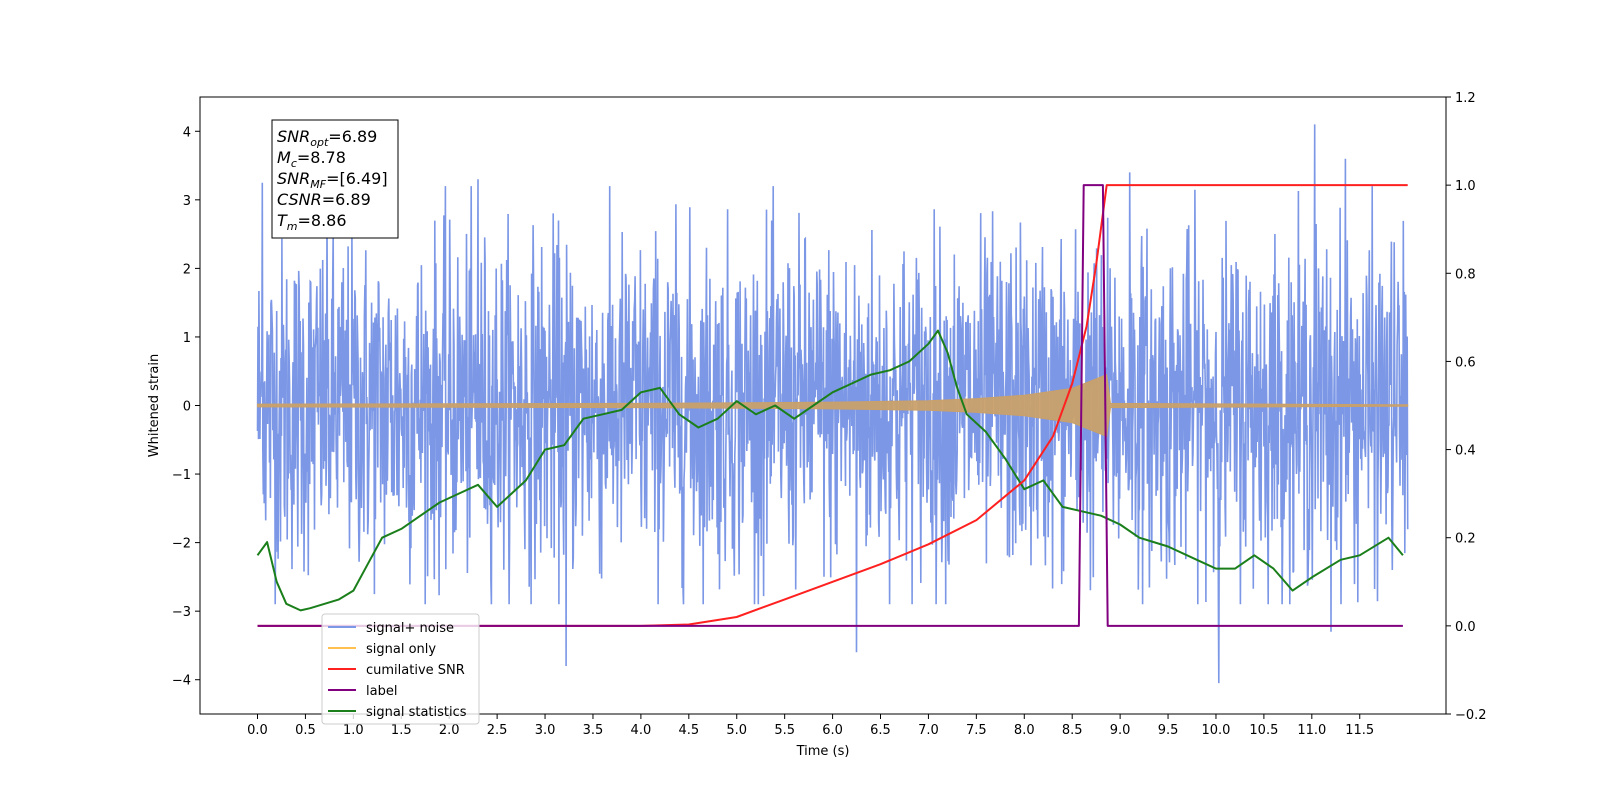 Image resolution: width=1600 pixels, height=800 pixels. Describe the element at coordinates (1072, 730) in the screenshot. I see `x-tick-label: 8.5` at that location.